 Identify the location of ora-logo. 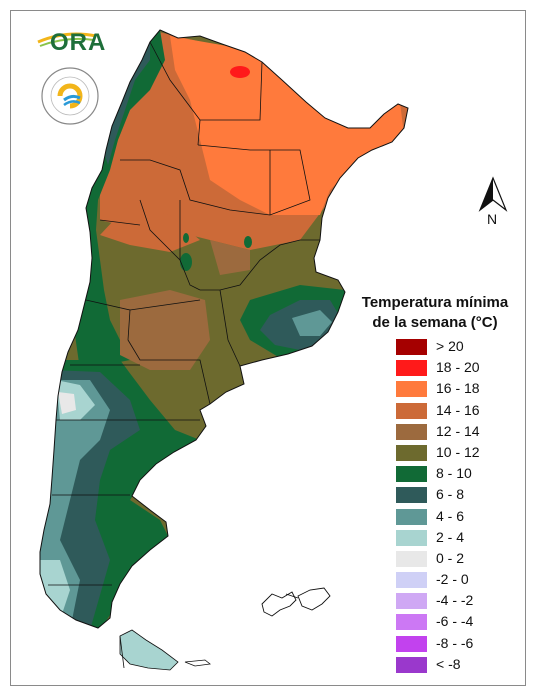
(67, 39).